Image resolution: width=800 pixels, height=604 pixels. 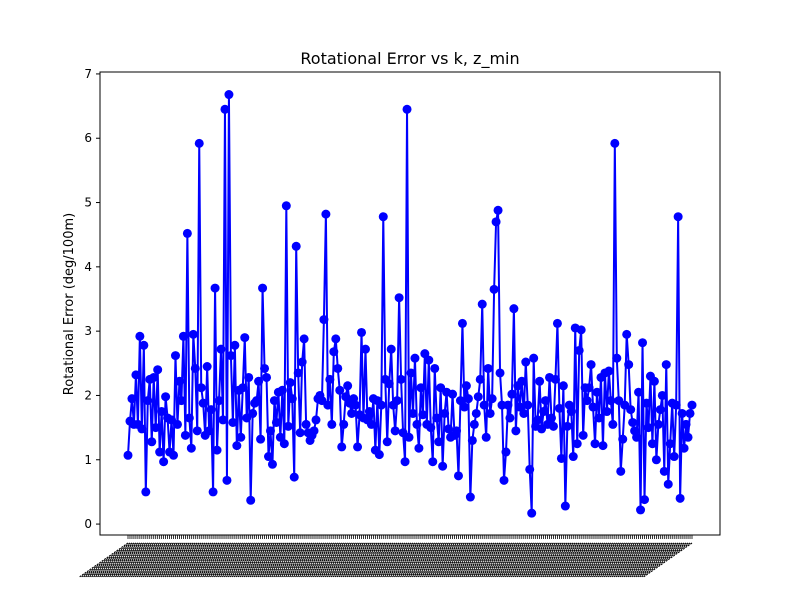 I want to click on y-tick-label: 4, so click(x=88, y=267).